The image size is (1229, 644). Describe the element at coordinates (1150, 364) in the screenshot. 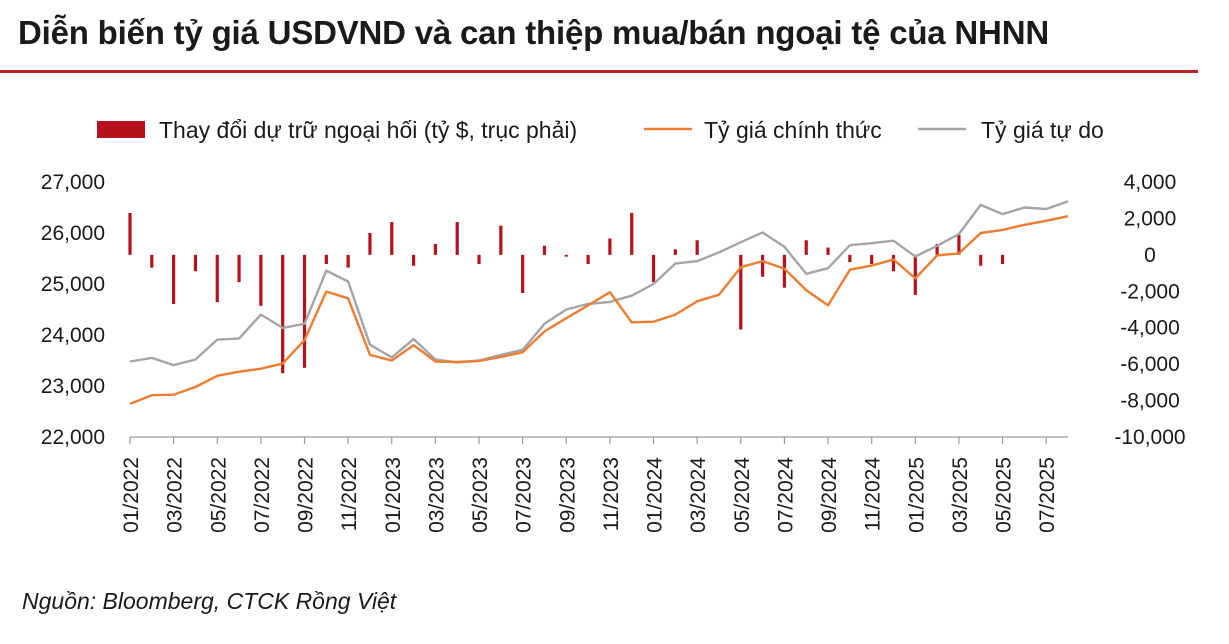

I see `y-right-tick-label: -6,000` at that location.